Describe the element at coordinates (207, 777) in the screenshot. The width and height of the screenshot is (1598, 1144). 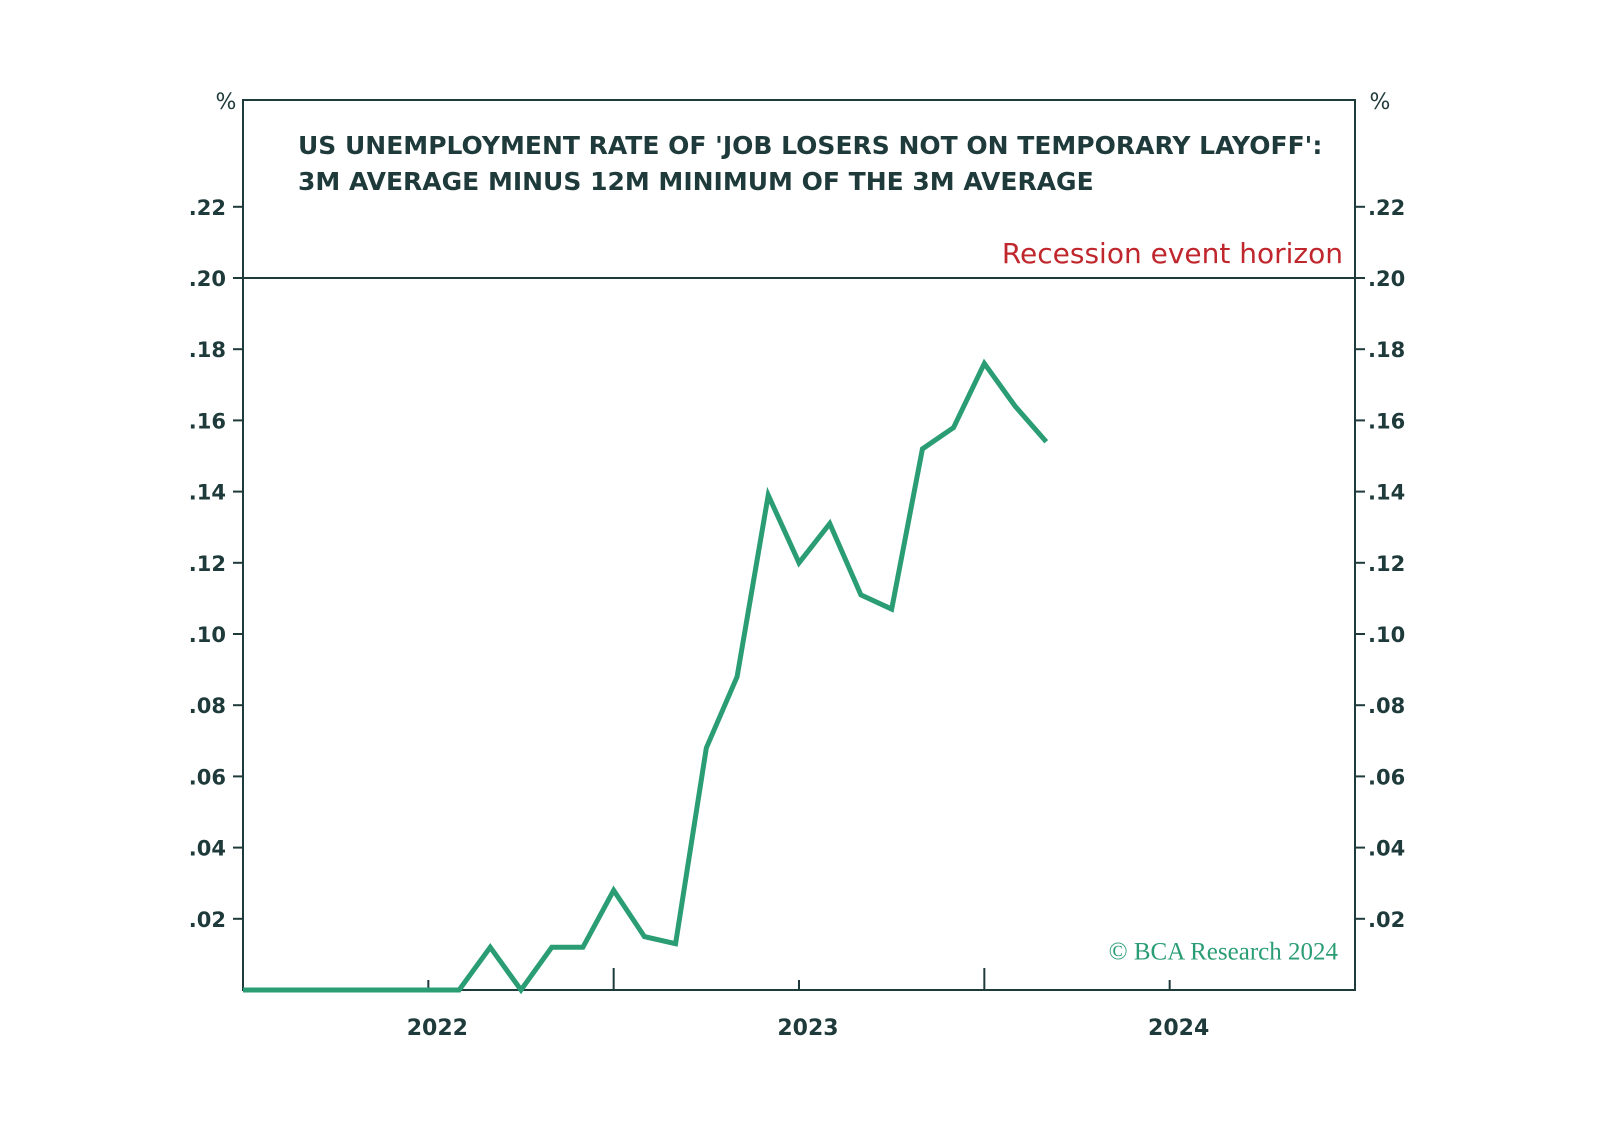
I see `y-tick-label: .06` at that location.